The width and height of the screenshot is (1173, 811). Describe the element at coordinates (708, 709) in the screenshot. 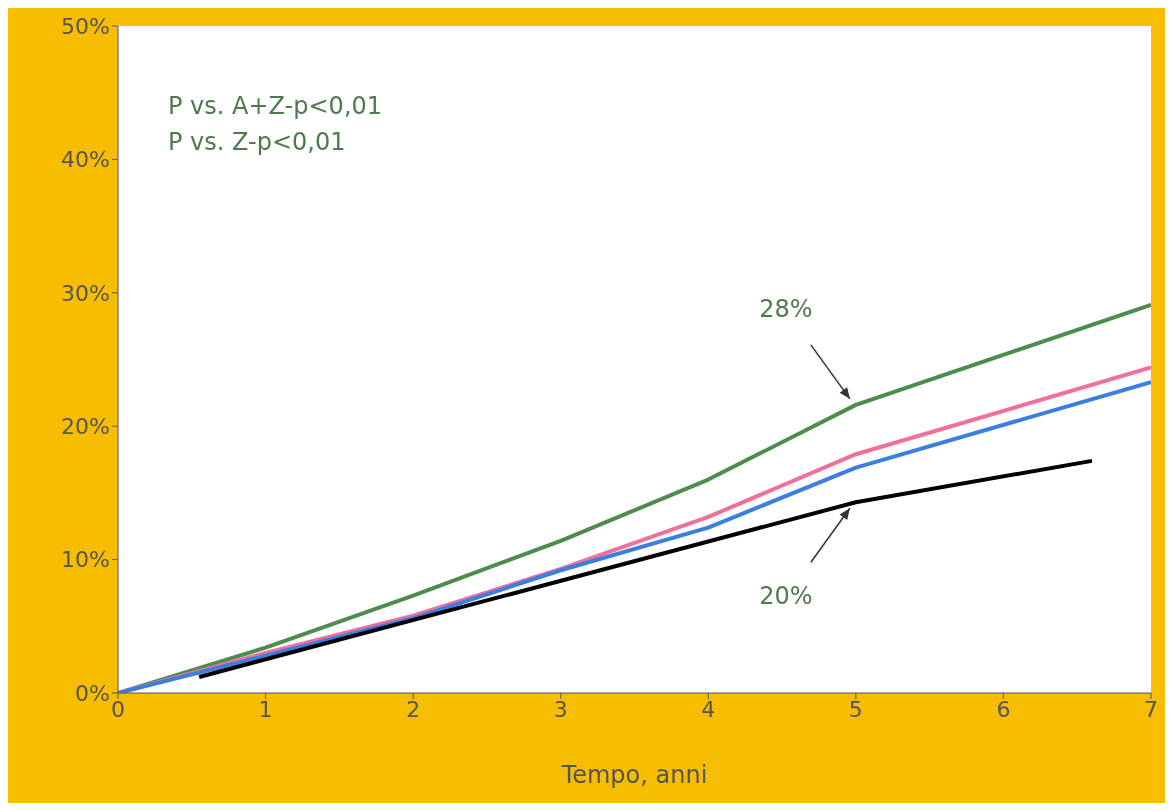

I see `x-tick-label: 4` at that location.